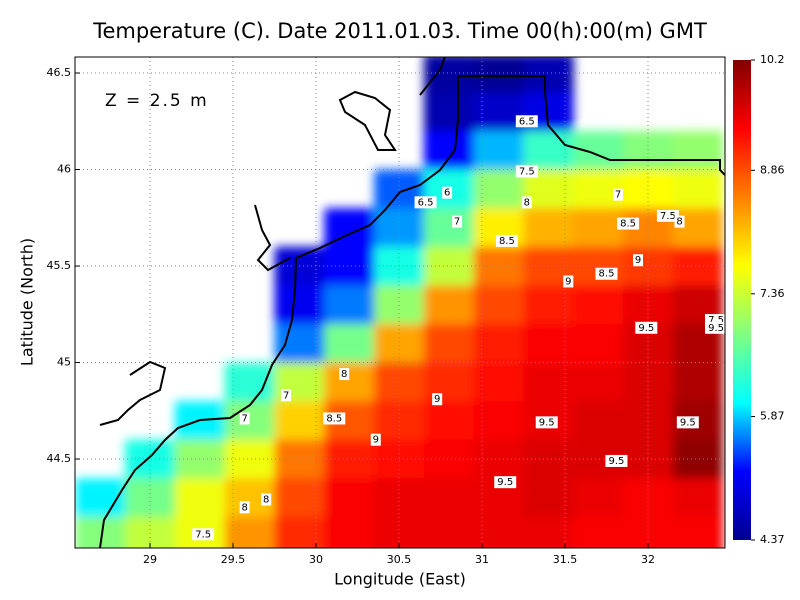  Describe the element at coordinates (399, 559) in the screenshot. I see `x-tick-label: 30.5` at that location.